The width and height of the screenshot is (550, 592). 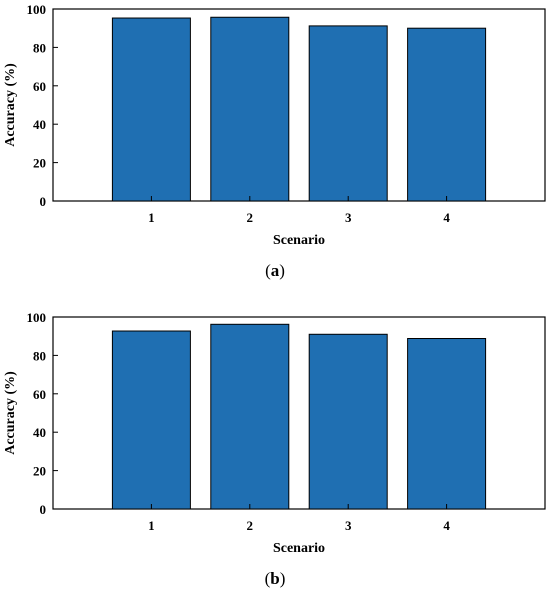 I want to click on x-tick-label-a-2: 2, so click(x=250, y=217).